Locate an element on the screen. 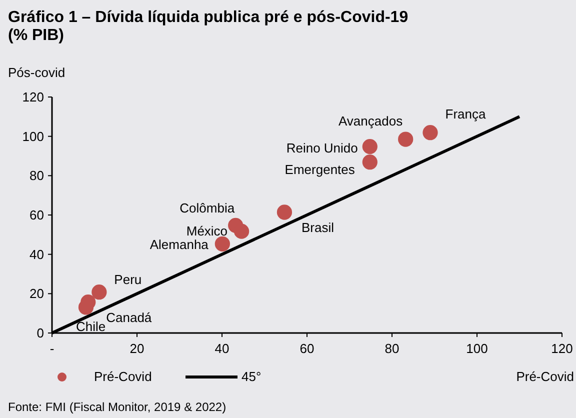  legend-label: Pré-Covid is located at coordinates (123, 376).